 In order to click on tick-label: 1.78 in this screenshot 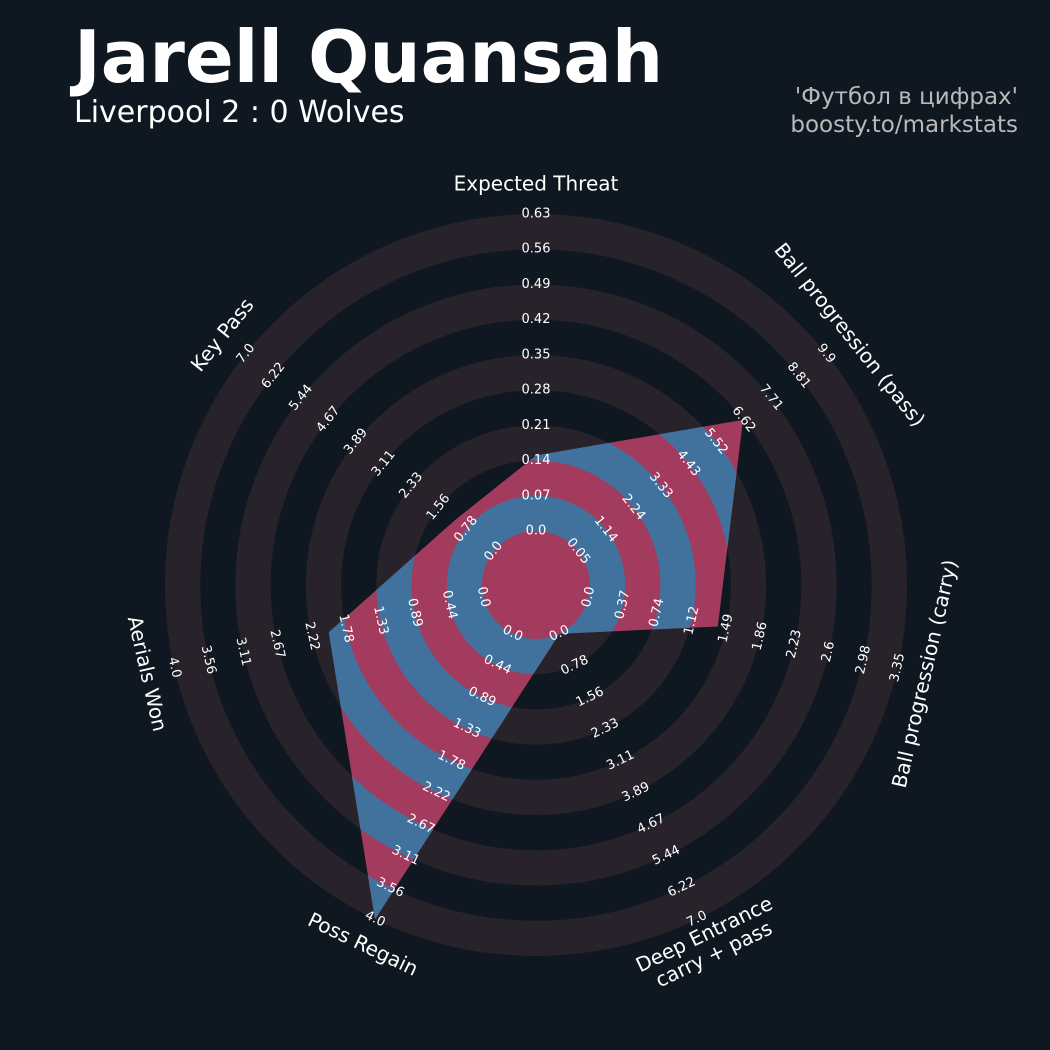, I will do `click(345, 629)`.